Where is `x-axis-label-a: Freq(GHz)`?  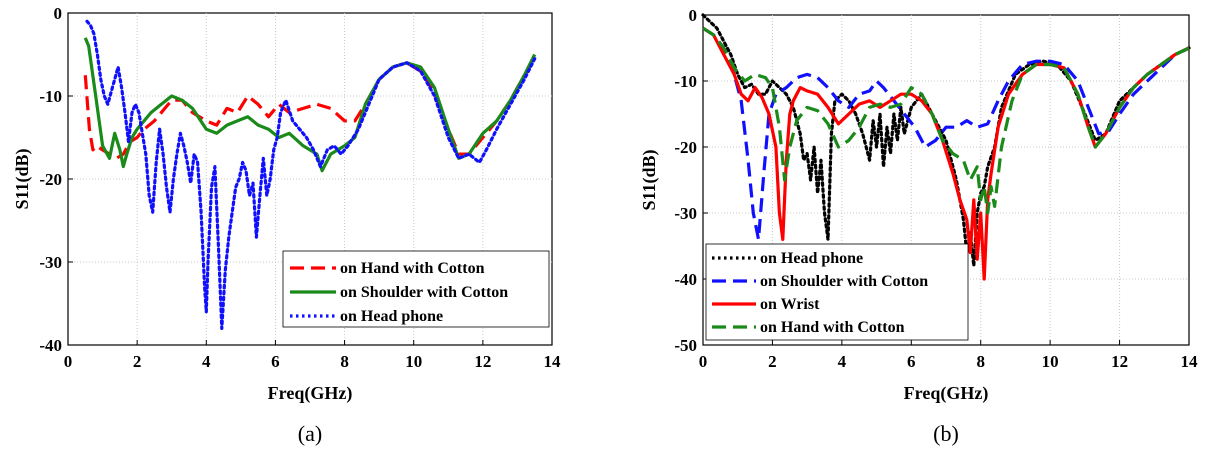
x-axis-label-a: Freq(GHz) is located at coordinates (310, 393).